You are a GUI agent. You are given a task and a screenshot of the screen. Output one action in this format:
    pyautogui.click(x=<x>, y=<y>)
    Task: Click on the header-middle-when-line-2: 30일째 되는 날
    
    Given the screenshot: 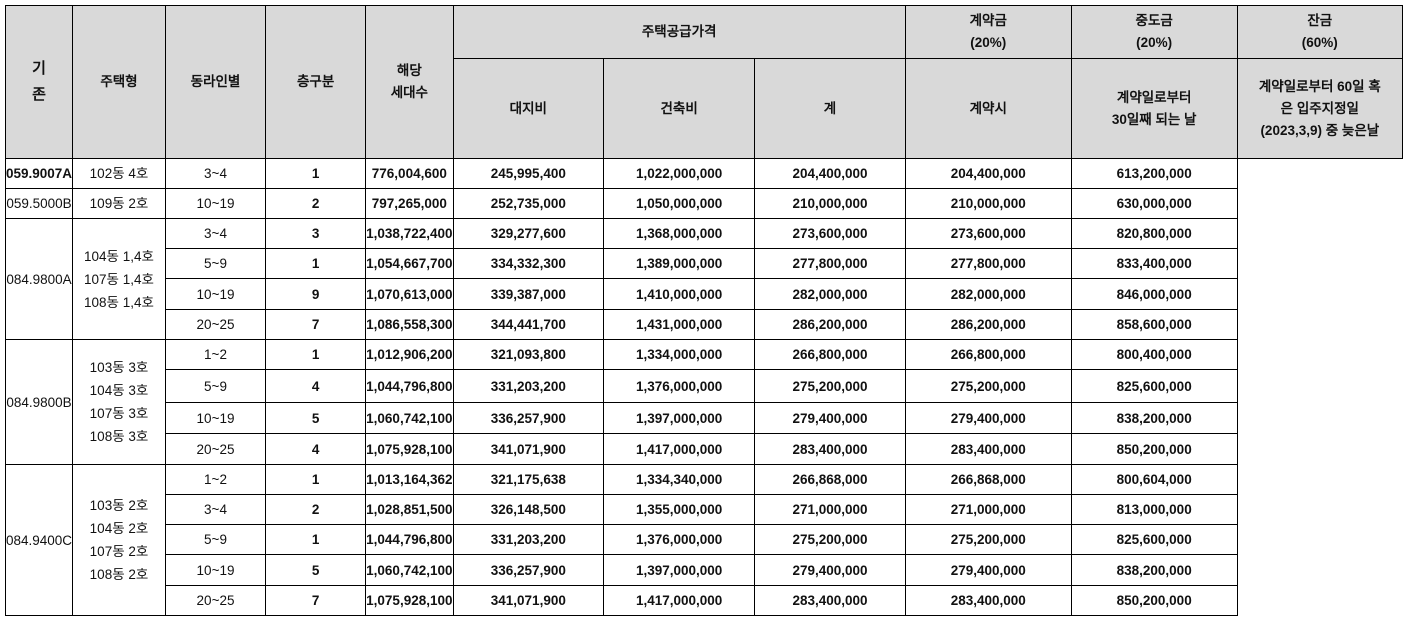 What is the action you would take?
    pyautogui.click(x=1154, y=119)
    